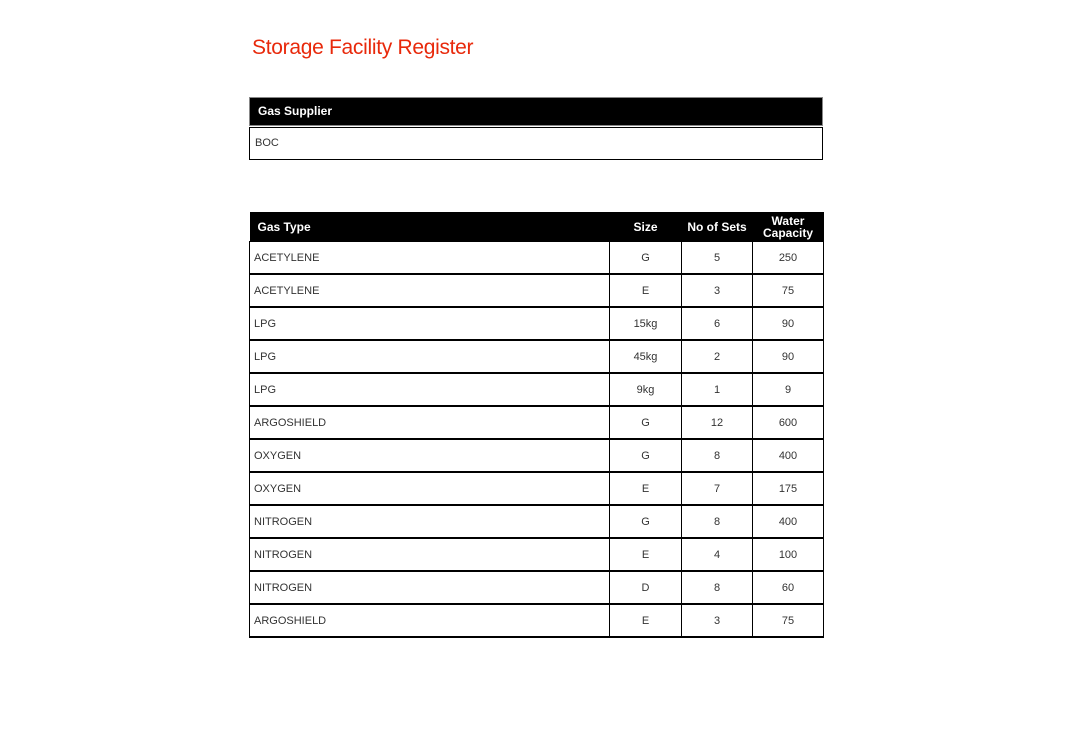 The width and height of the screenshot is (1078, 746). Describe the element at coordinates (645, 389) in the screenshot. I see `size-cell: 9kg` at that location.